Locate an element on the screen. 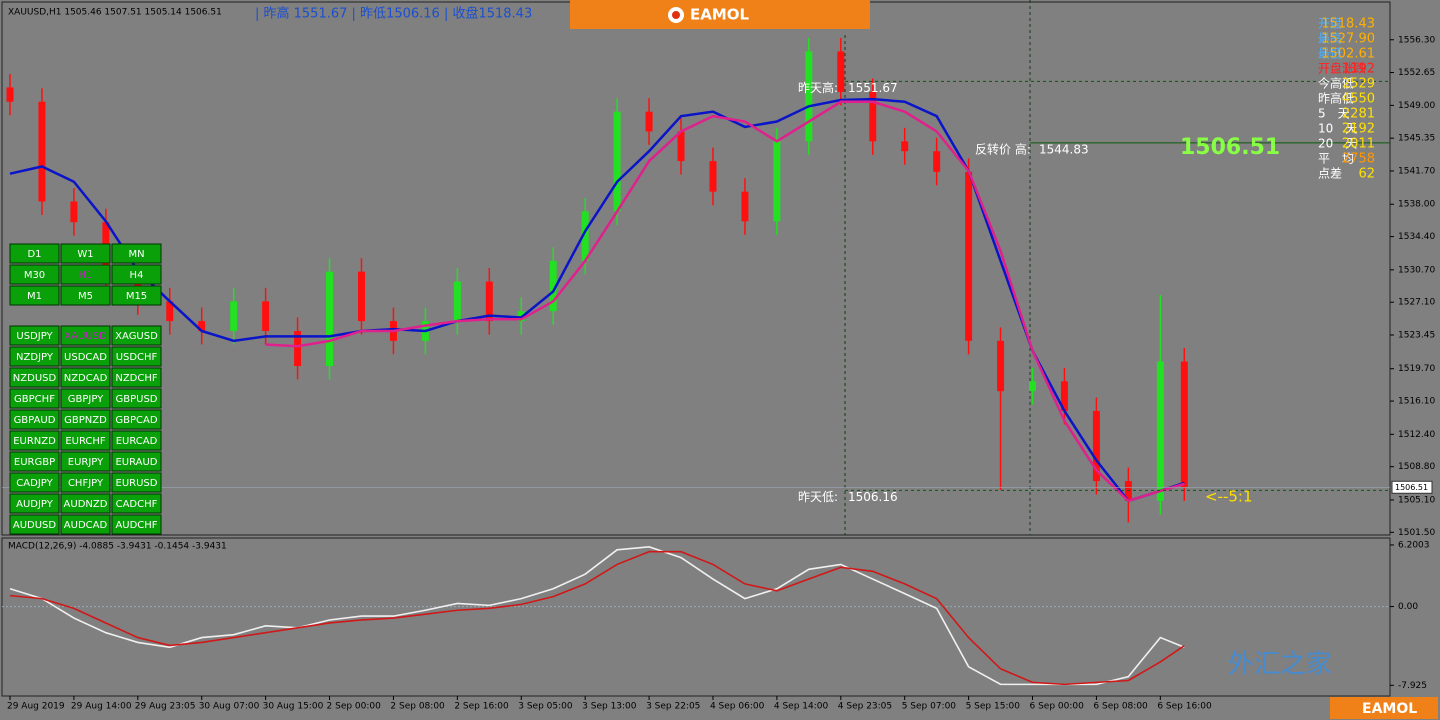 This screenshot has height=720, width=1440. button-label: NZDJPY is located at coordinates (35, 357).